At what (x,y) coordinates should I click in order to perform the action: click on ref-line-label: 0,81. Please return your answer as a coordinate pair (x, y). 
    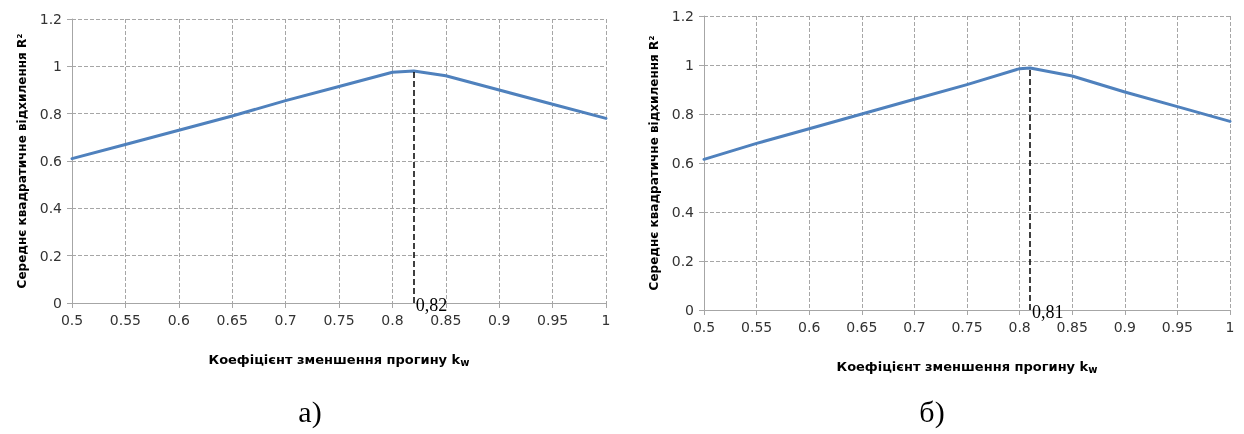
    Looking at the image, I should click on (1048, 312).